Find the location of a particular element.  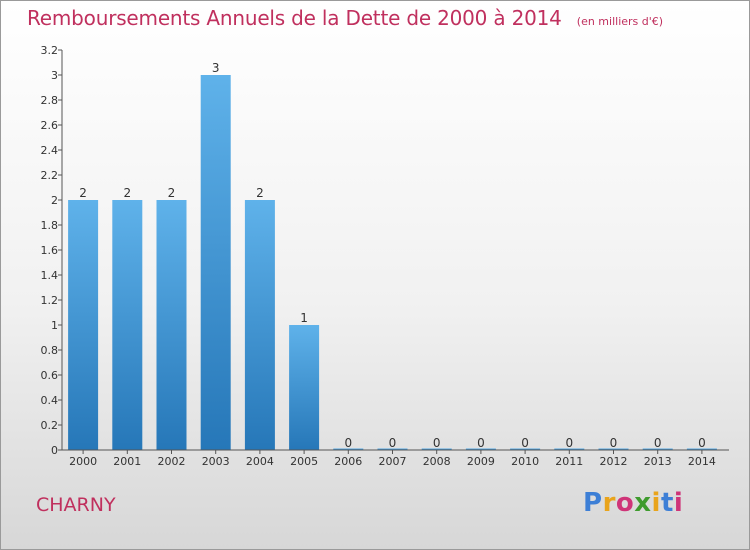

x-tick-label: 2007 is located at coordinates (393, 461).